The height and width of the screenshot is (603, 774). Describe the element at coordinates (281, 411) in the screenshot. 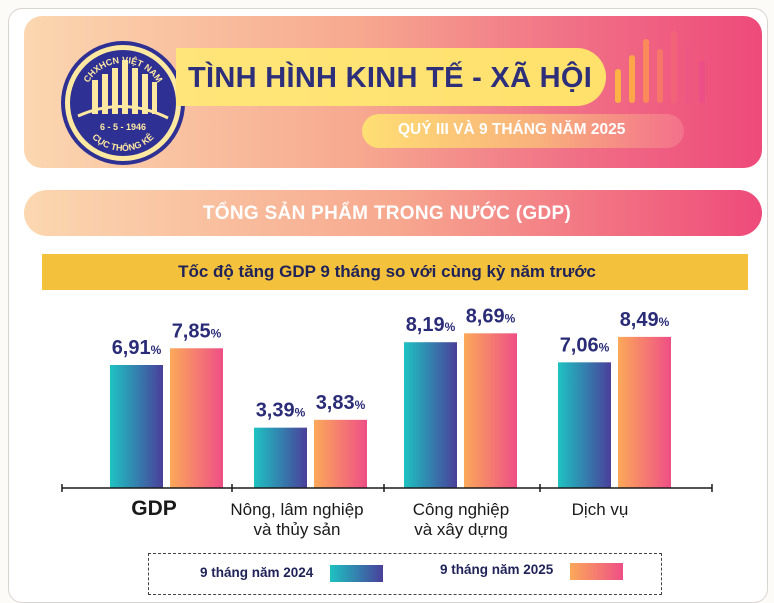

I see `value-label-2024-cat-1: 3,39%` at that location.